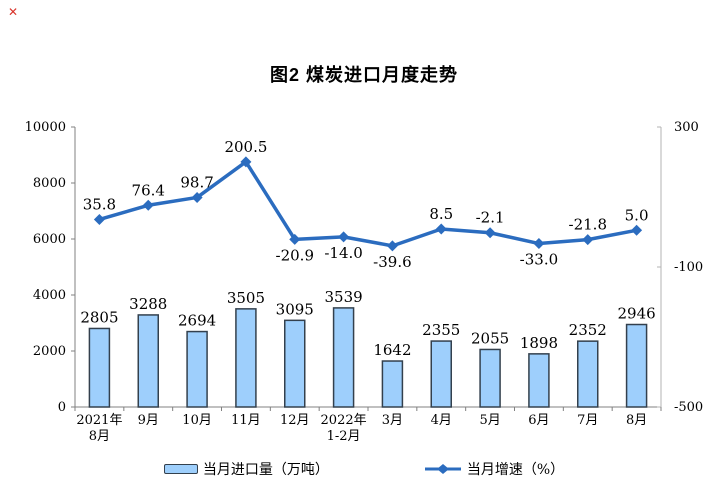 The width and height of the screenshot is (728, 496). I want to click on x-category-label: 10月, so click(197, 420).